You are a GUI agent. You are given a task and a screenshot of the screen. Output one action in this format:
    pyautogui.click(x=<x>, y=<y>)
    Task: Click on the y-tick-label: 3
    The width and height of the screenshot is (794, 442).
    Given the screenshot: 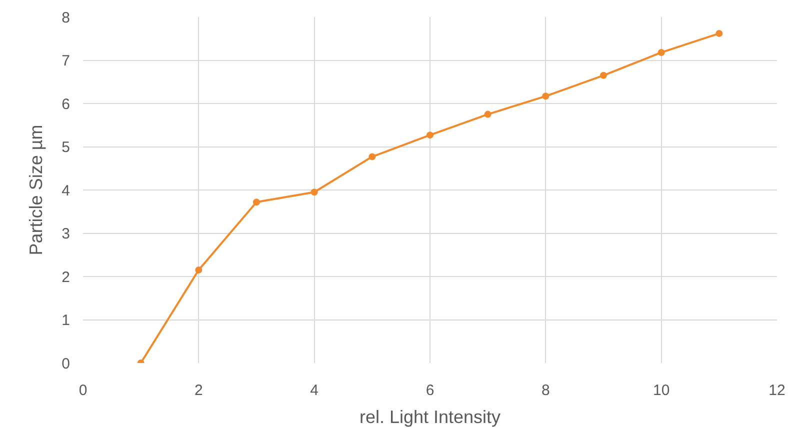 What is the action you would take?
    pyautogui.click(x=66, y=234)
    